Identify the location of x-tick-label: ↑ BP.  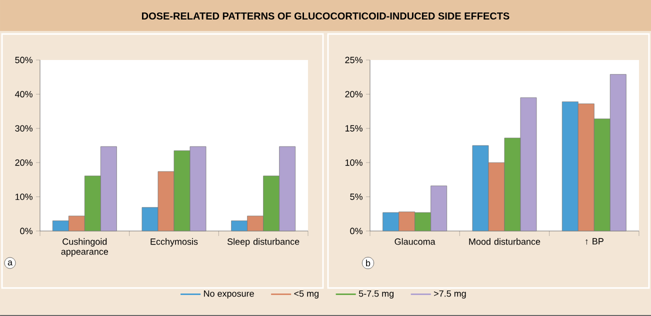
(595, 241).